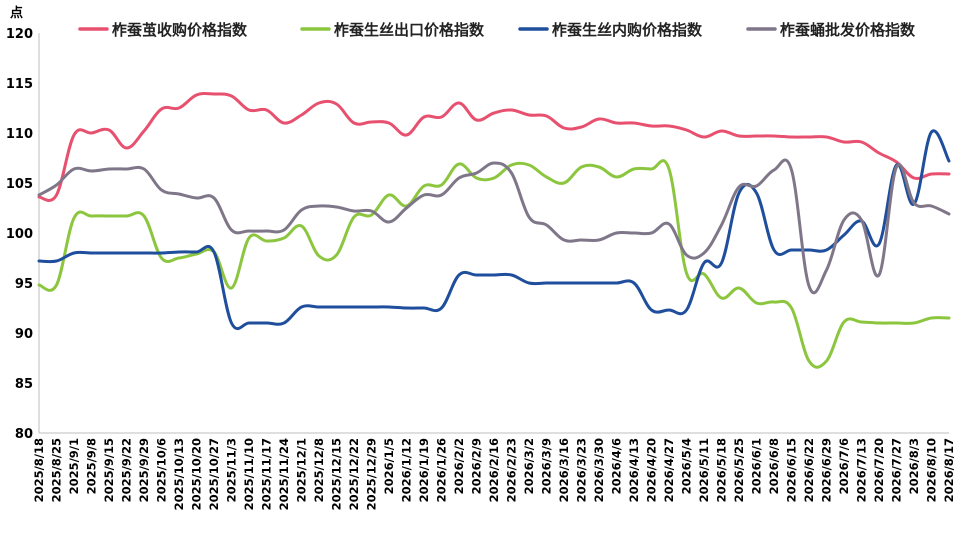 This screenshot has width=960, height=548. I want to click on x-tick-label: 2026/5/25, so click(739, 470).